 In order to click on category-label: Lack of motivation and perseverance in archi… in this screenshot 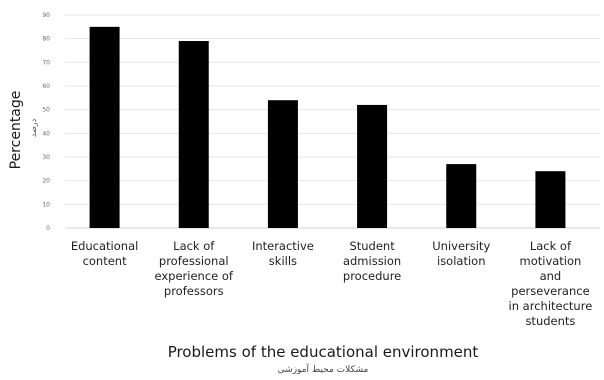, I will do `click(551, 283)`.